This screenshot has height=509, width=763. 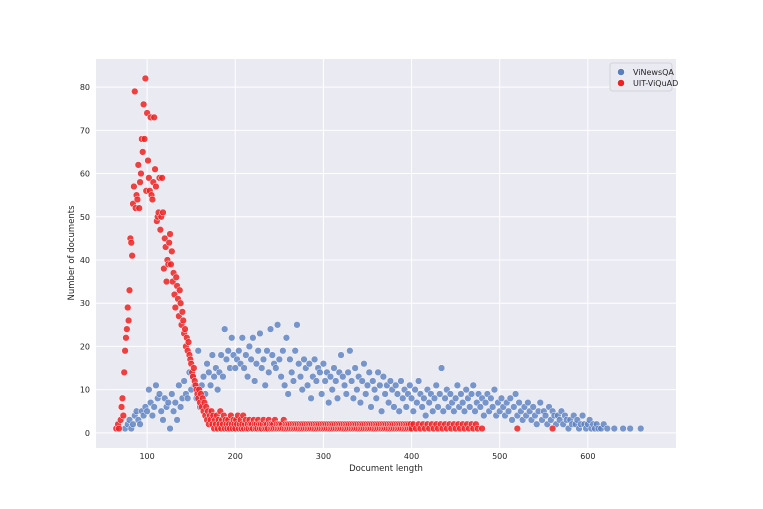 I want to click on x-tick-label: 100, so click(x=146, y=456).